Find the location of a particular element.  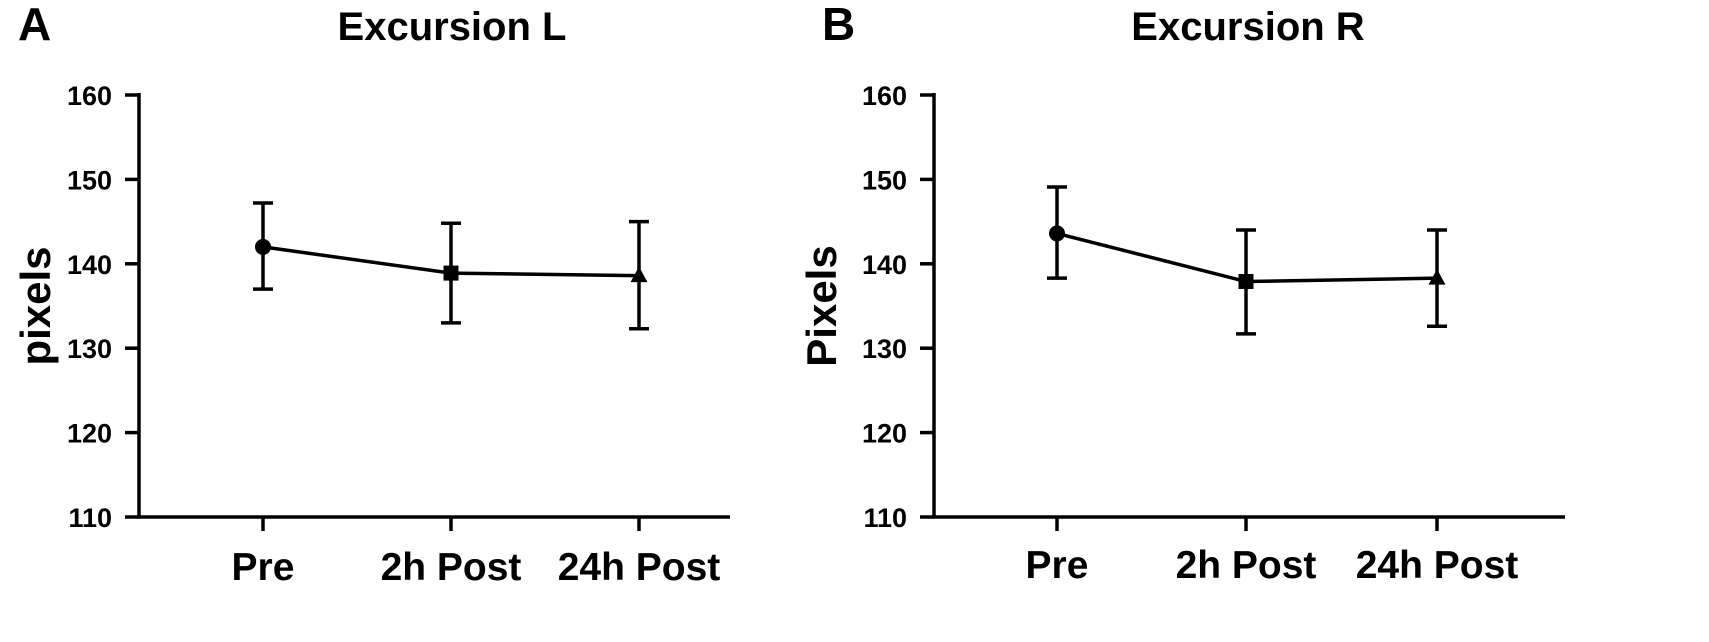

x-tick-label-a-1: 2h Post is located at coordinates (451, 567).